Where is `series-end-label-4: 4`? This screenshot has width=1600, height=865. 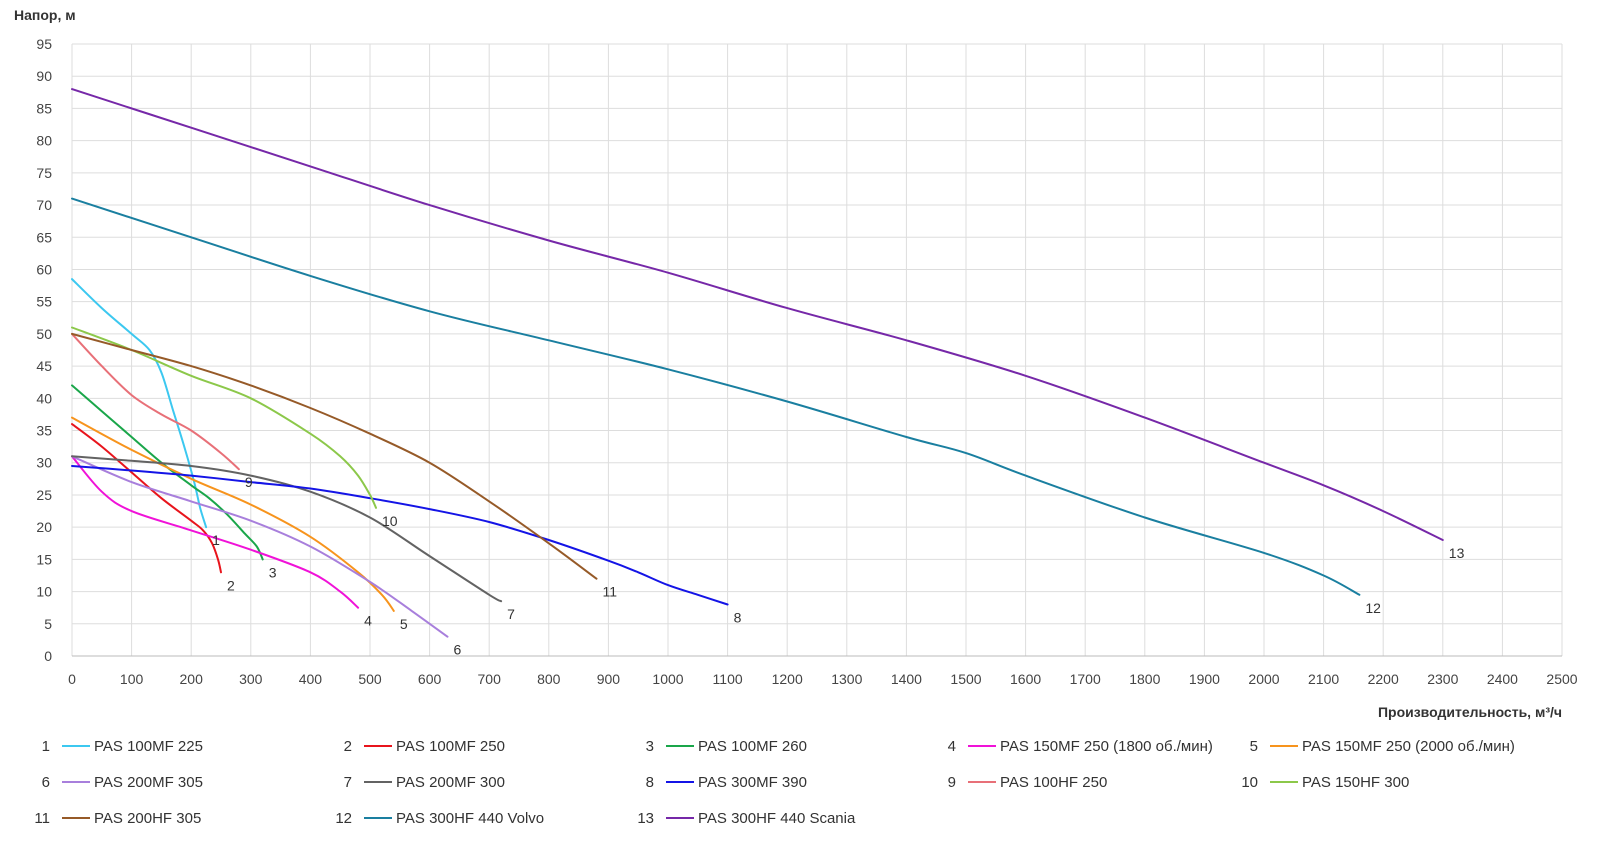 series-end-label-4: 4 is located at coordinates (368, 621).